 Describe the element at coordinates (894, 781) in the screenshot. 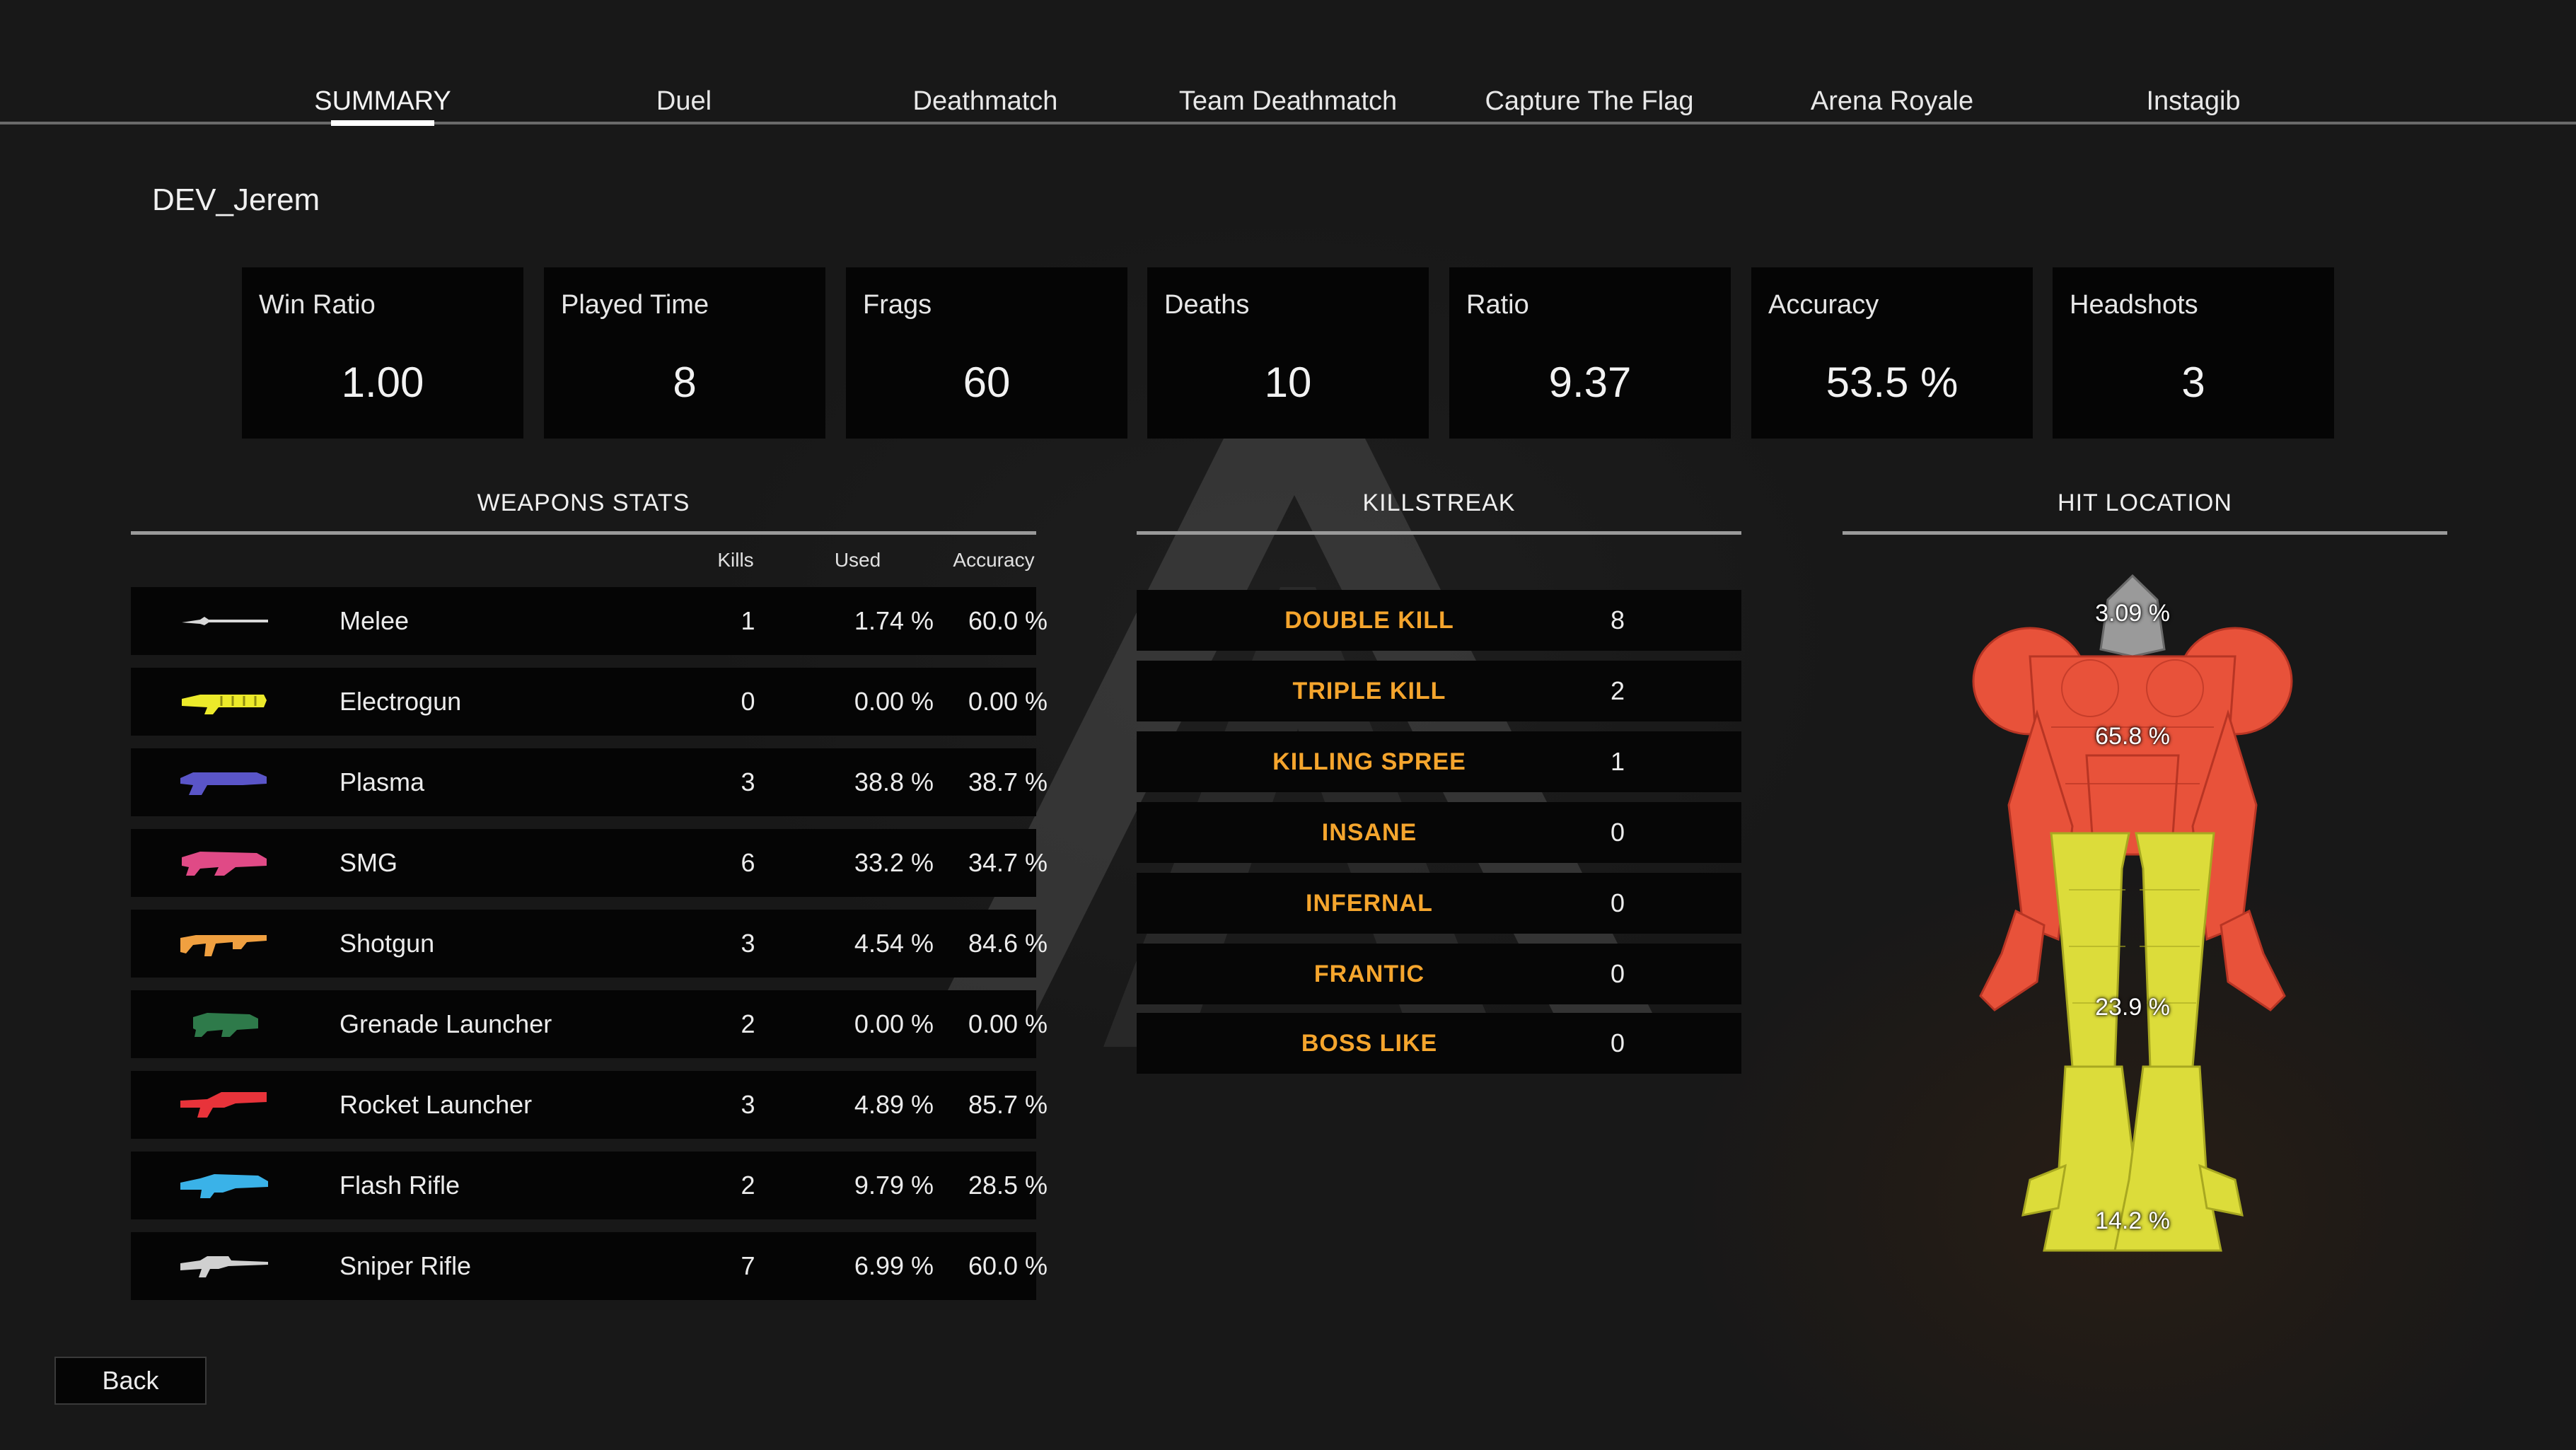

I see `weapon-used: 38.8 %` at that location.